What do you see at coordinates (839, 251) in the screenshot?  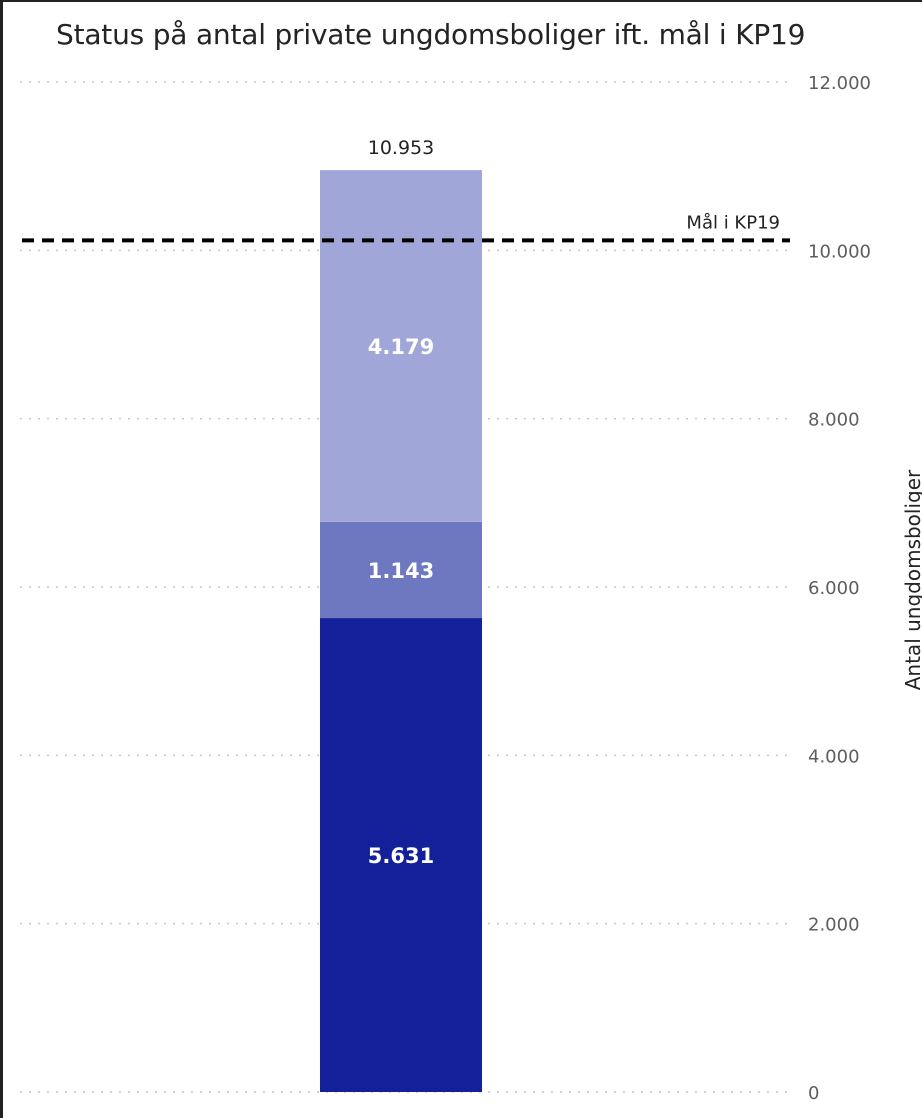 I see `y-tick-label: 10.000` at bounding box center [839, 251].